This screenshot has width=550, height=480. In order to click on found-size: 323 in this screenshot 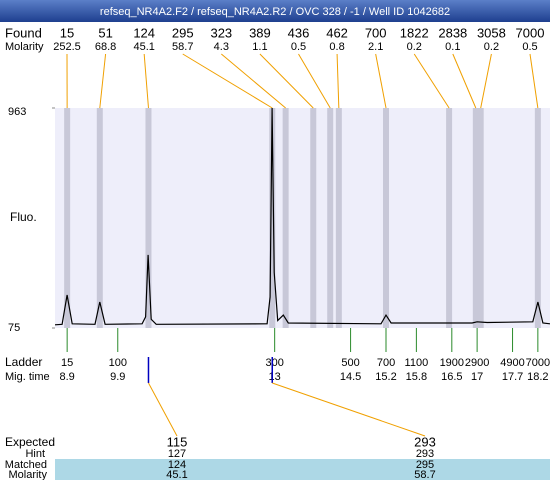, I will do `click(221, 32)`.